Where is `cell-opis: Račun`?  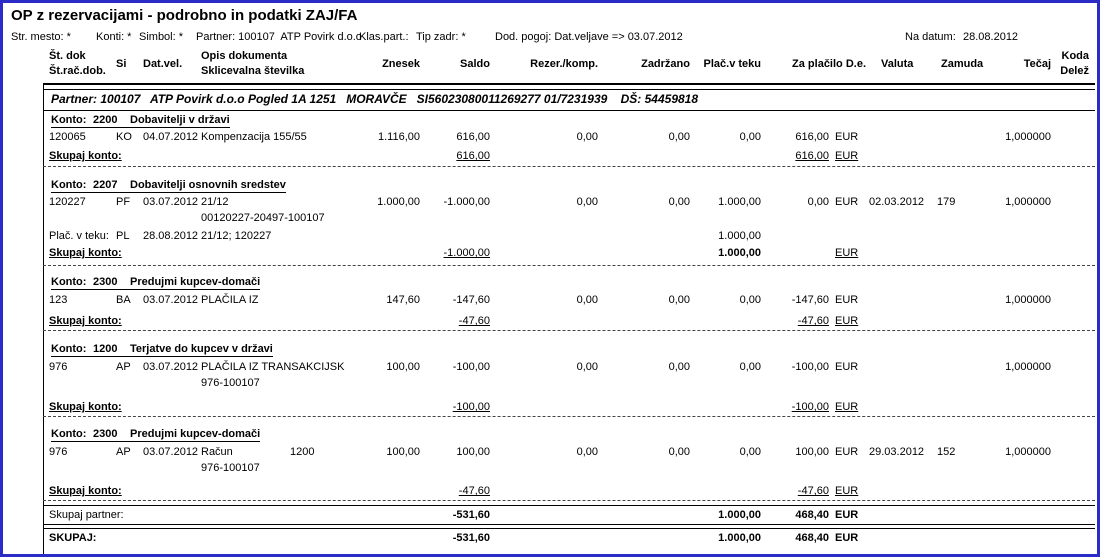
cell-opis: Račun is located at coordinates (217, 452).